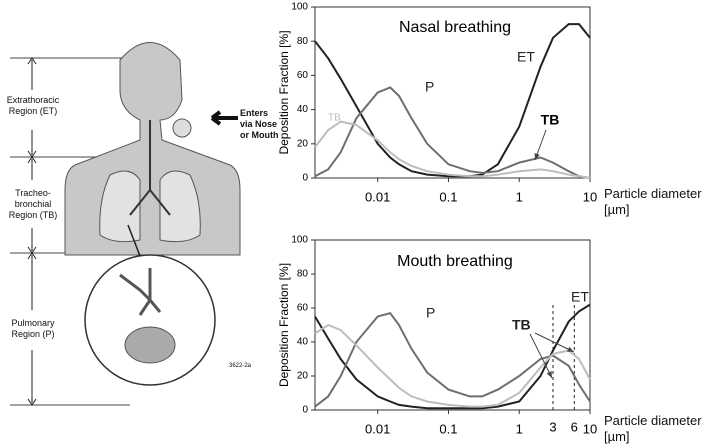  Describe the element at coordinates (259, 124) in the screenshot. I see `entry-label: Enters via Nose or Mouth` at that location.